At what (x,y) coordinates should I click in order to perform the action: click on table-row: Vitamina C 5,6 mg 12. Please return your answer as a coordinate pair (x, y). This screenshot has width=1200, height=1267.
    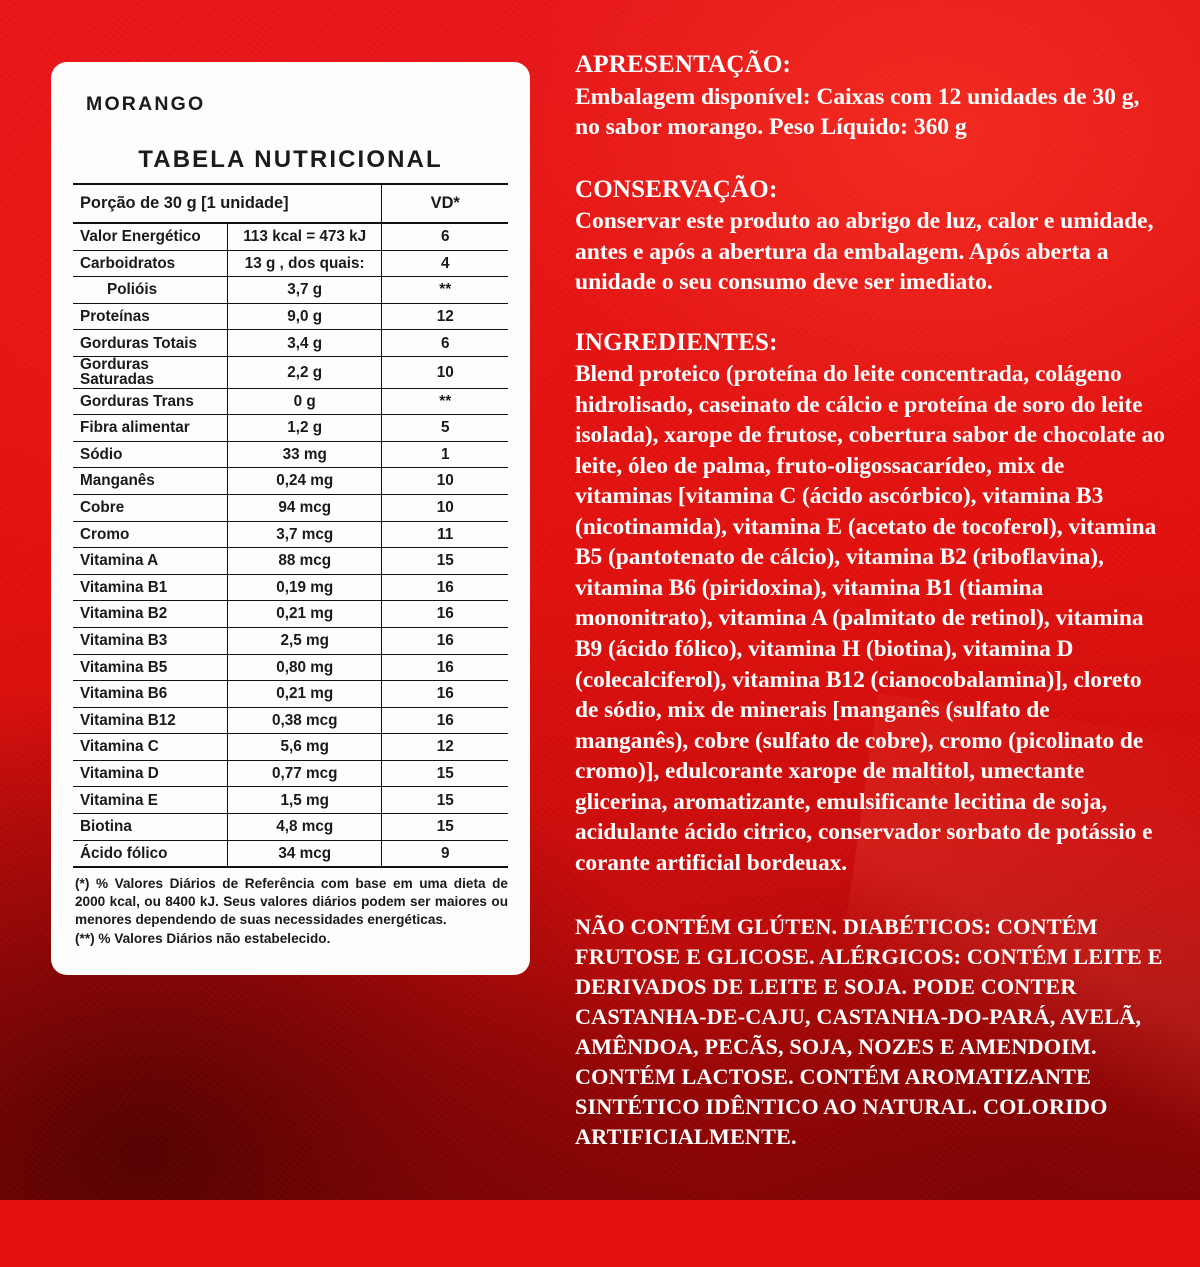
    Looking at the image, I should click on (290, 747).